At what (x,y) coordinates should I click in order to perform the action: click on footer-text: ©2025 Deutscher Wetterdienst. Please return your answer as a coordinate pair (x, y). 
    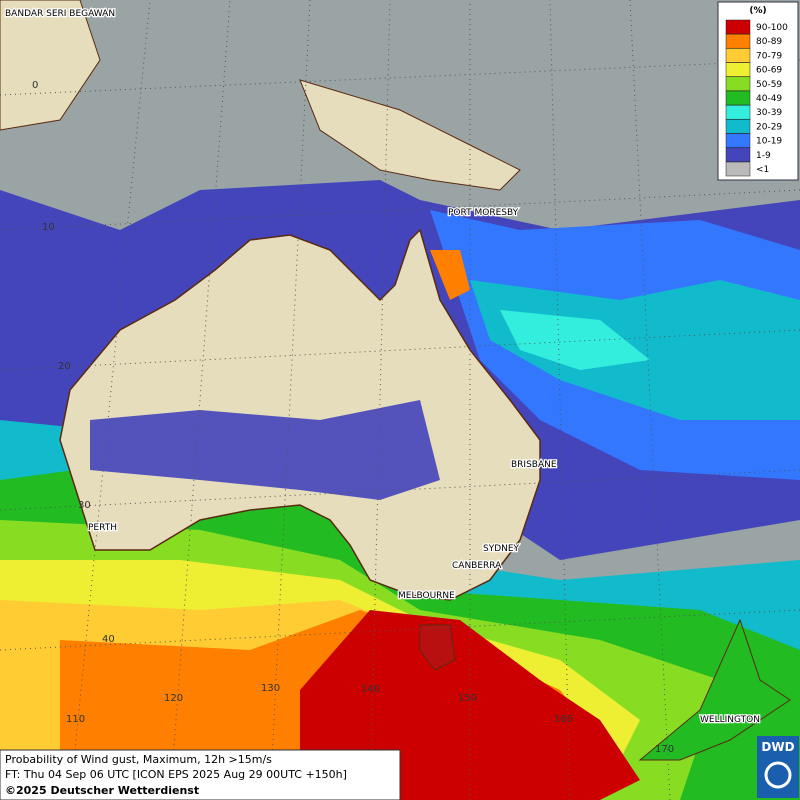
    Looking at the image, I should click on (102, 790).